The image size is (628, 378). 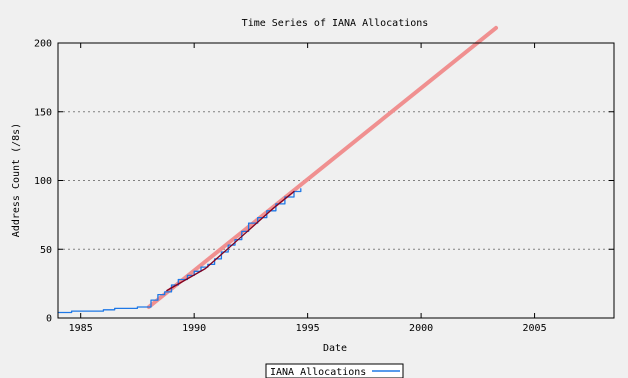 I want to click on x-tick-label: 1985, so click(x=81, y=328).